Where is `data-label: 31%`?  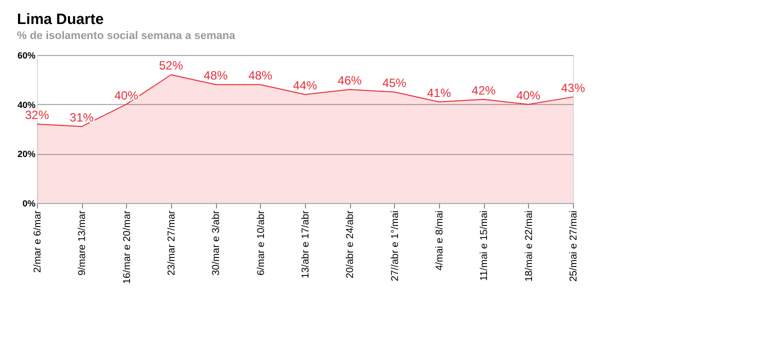 data-label: 31% is located at coordinates (82, 117).